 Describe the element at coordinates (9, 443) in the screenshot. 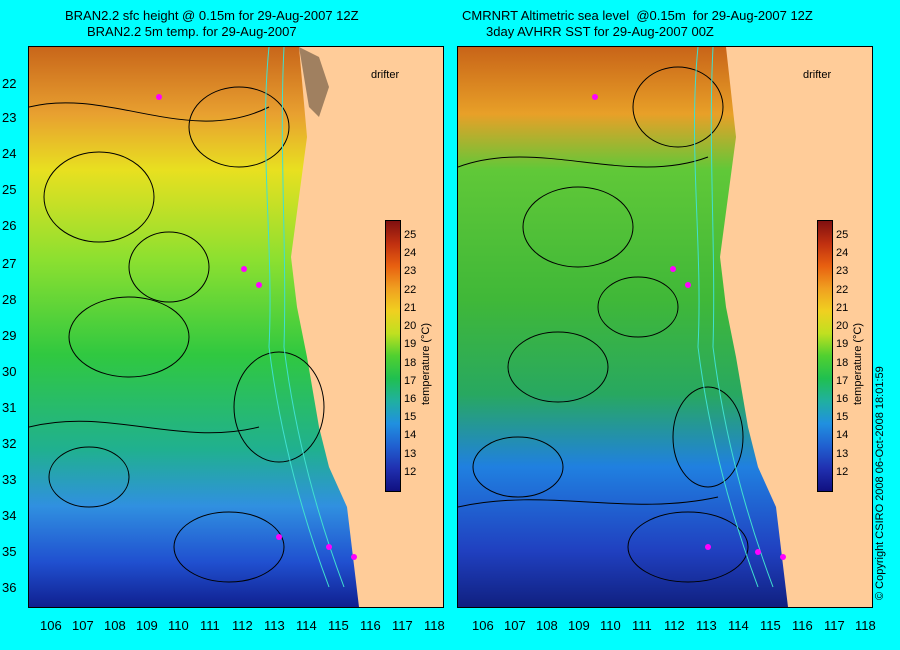

I see `lat-label: 32` at that location.